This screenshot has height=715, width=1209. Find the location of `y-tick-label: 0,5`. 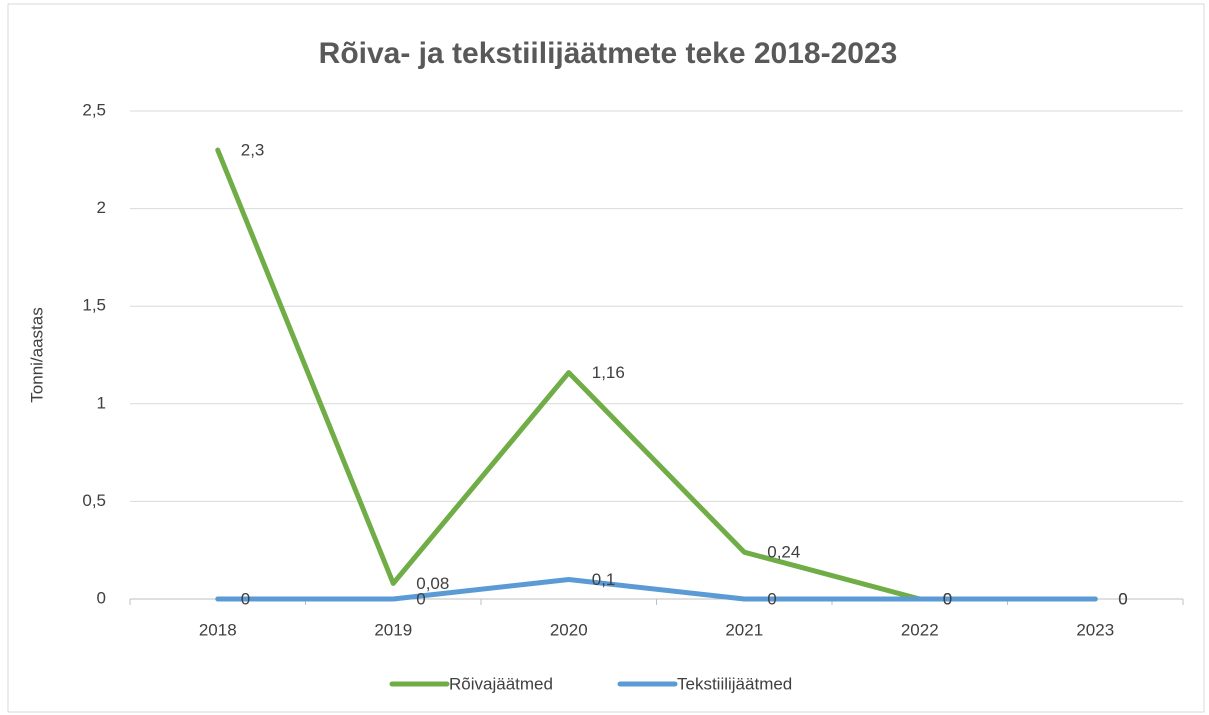

y-tick-label: 0,5 is located at coordinates (94, 500).